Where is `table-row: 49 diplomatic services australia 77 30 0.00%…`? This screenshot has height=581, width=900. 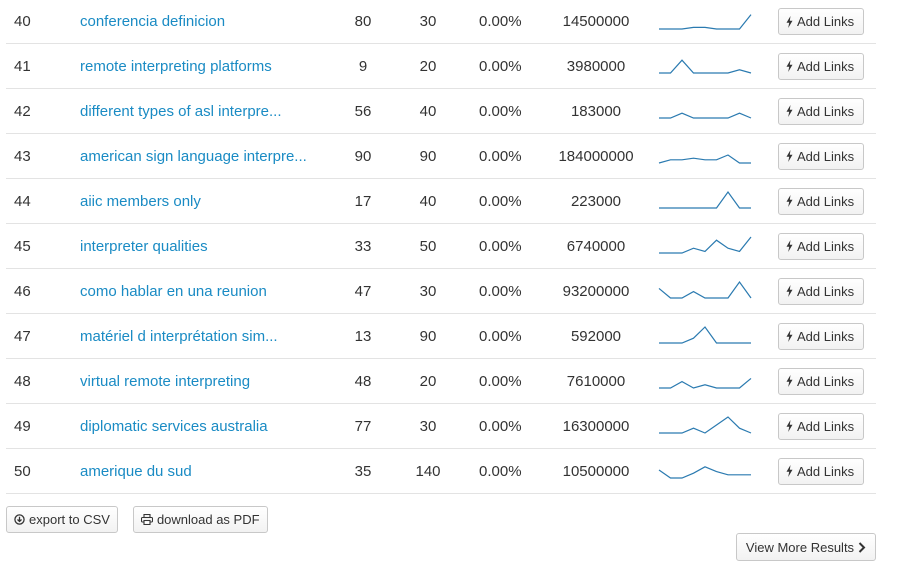
table-row: 49 diplomatic services australia 77 30 0.00%… is located at coordinates (441, 426).